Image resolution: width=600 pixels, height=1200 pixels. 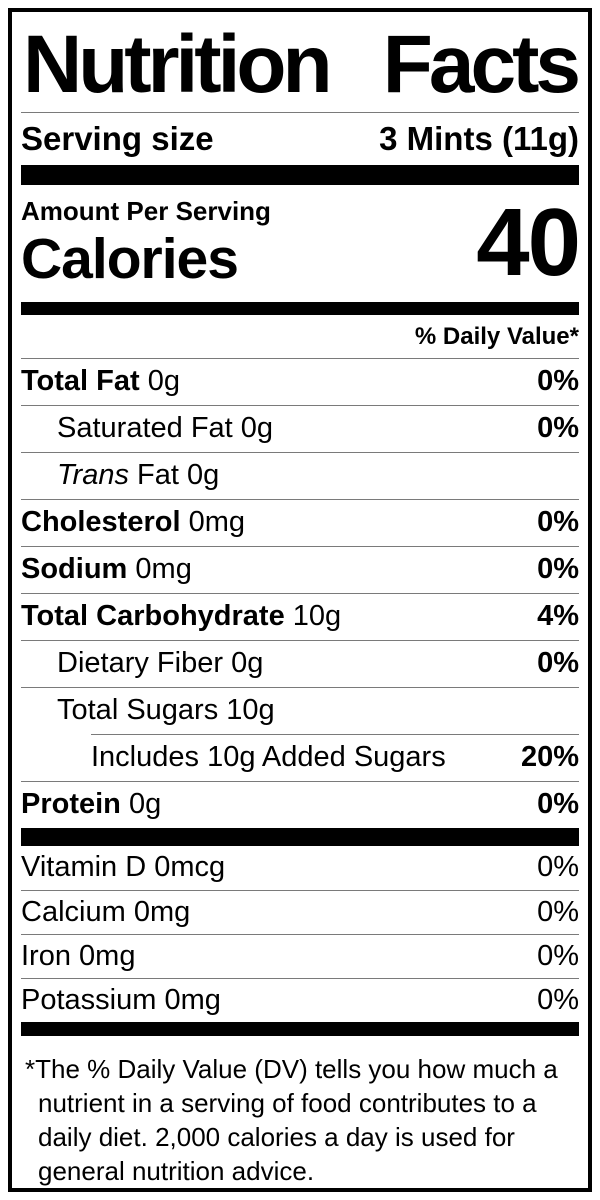 What do you see at coordinates (146, 211) in the screenshot?
I see `amount-per-serving-label: Amount Per Serving` at bounding box center [146, 211].